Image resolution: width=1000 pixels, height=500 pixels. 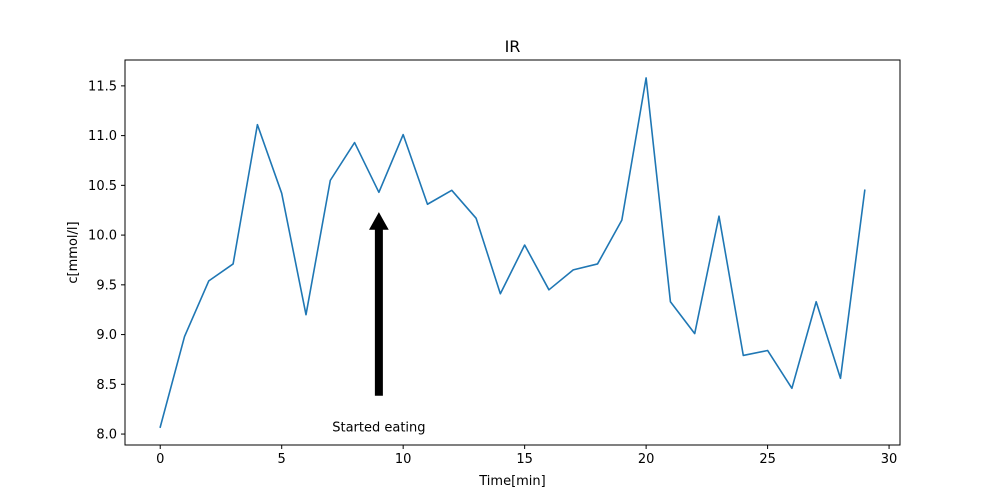 I want to click on y-tick-label: 8.0, so click(x=106, y=435).